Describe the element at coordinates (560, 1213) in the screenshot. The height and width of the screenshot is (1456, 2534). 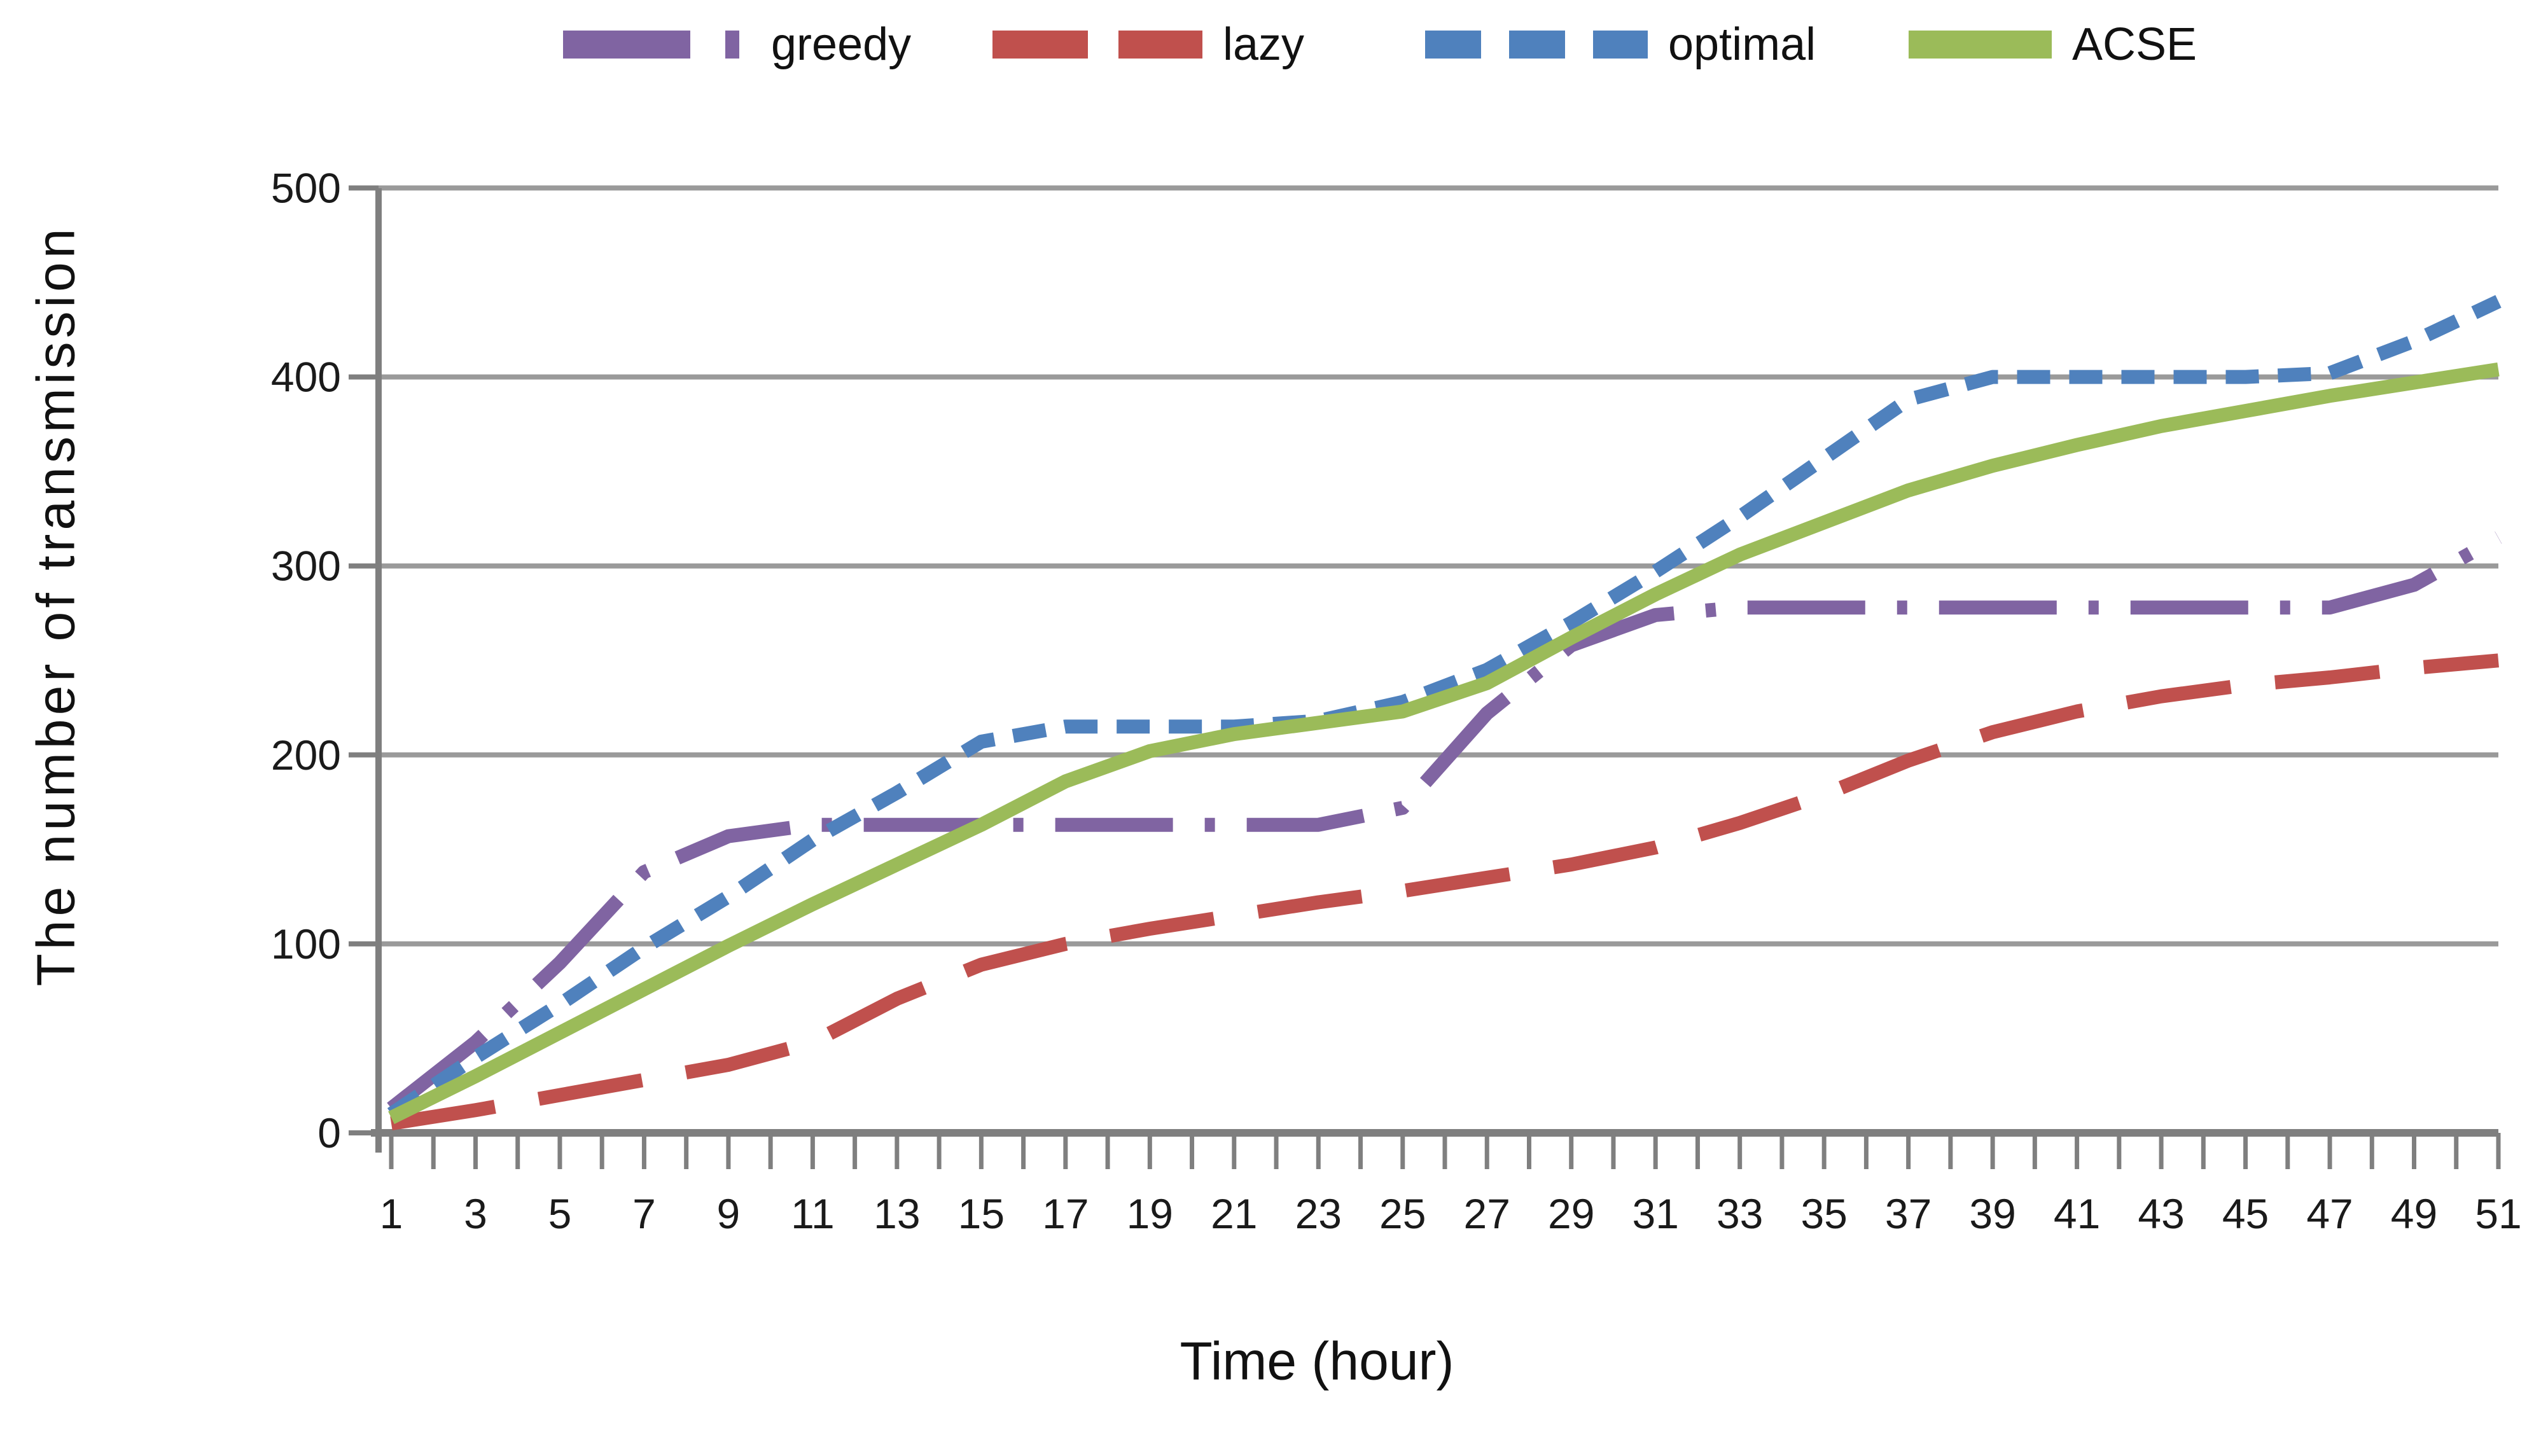
I see `x-tick-label: 5` at that location.